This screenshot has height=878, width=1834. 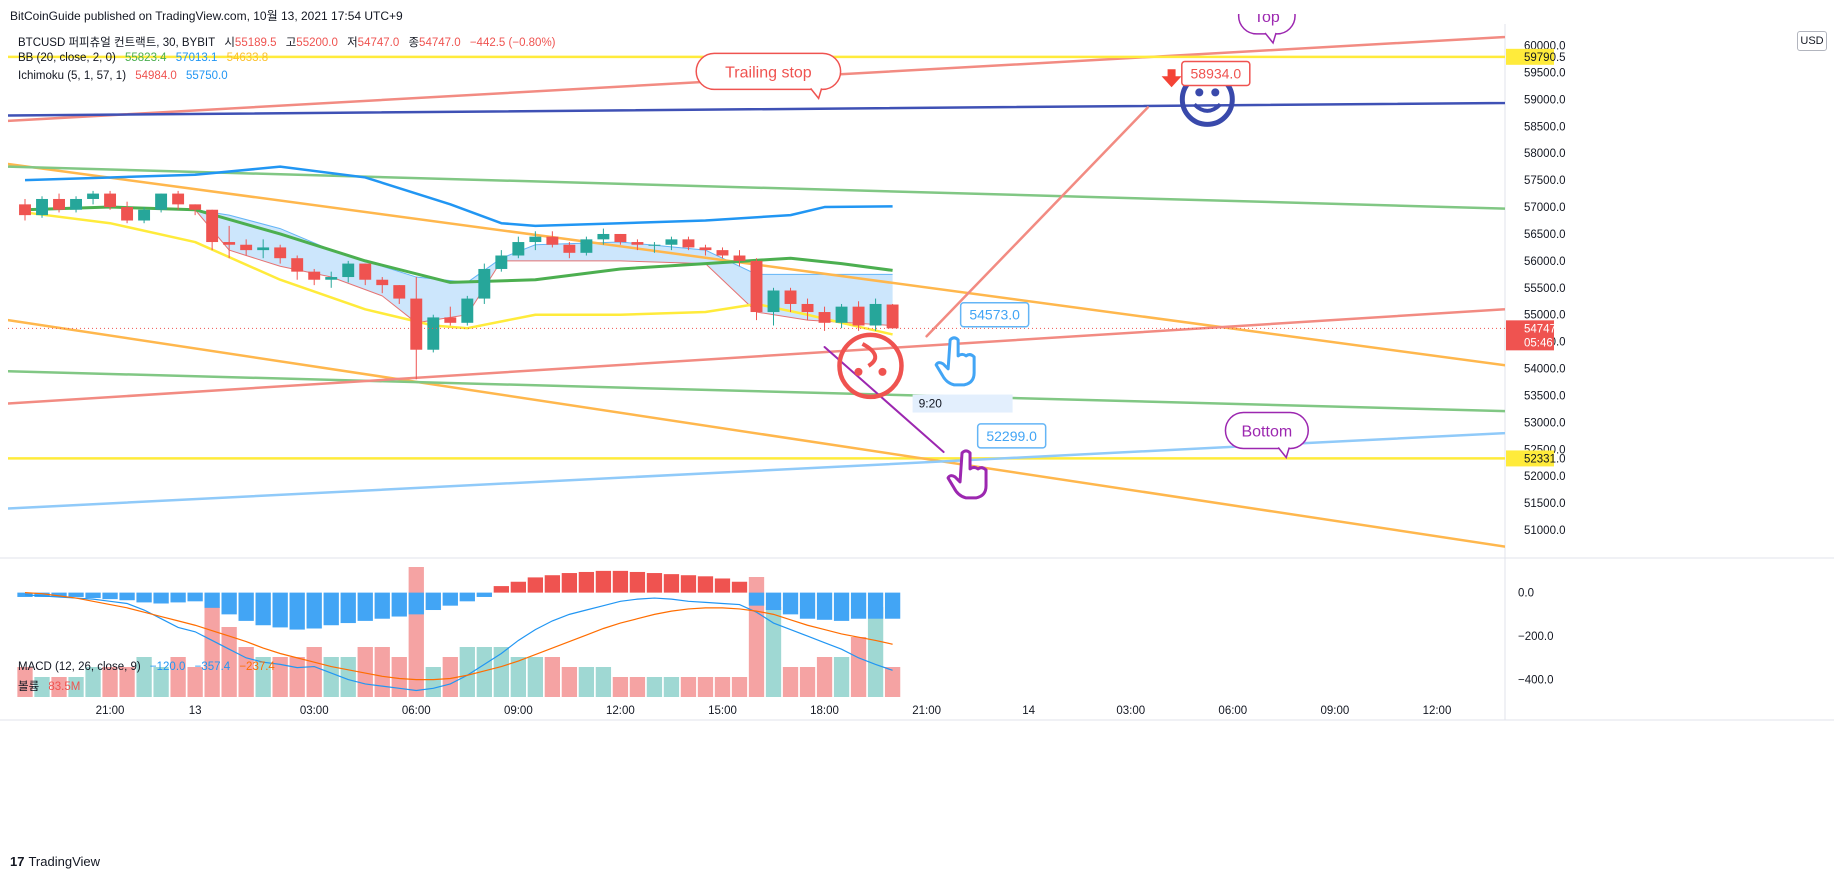 What do you see at coordinates (416, 711) in the screenshot?
I see `time-tick-label: 06:00` at bounding box center [416, 711].